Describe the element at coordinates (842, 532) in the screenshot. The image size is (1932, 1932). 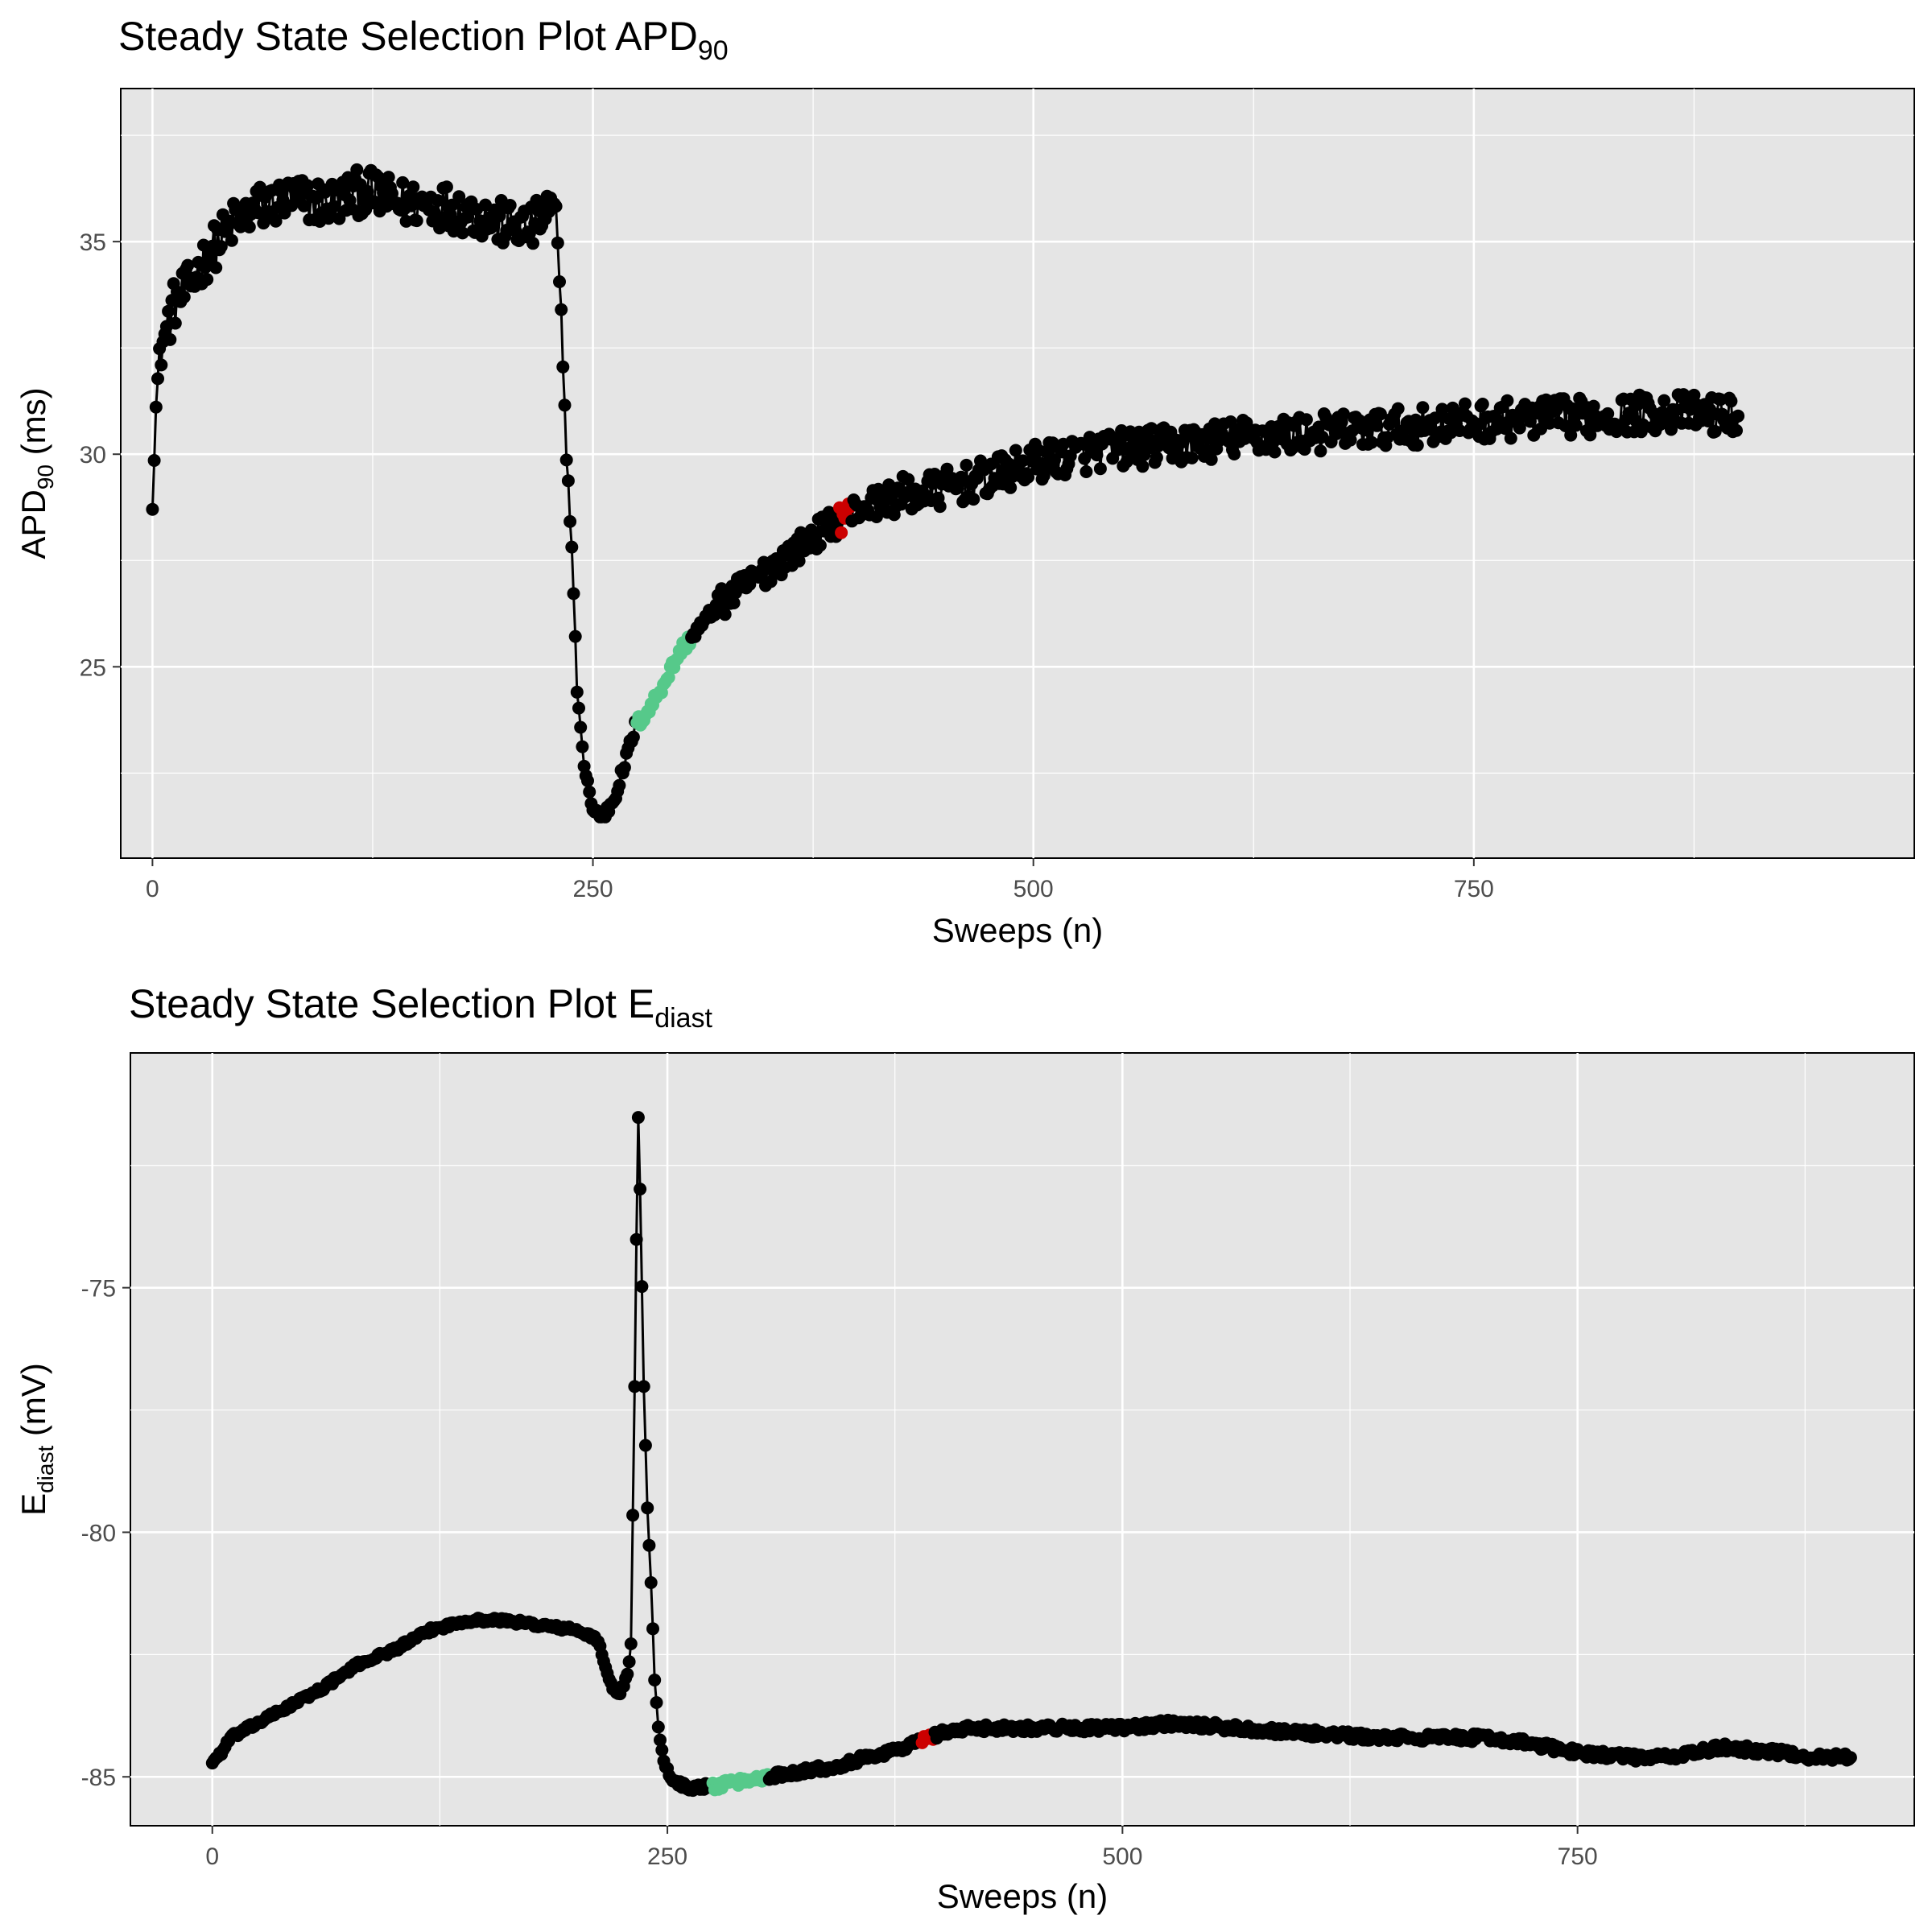
I see `selected-point` at that location.